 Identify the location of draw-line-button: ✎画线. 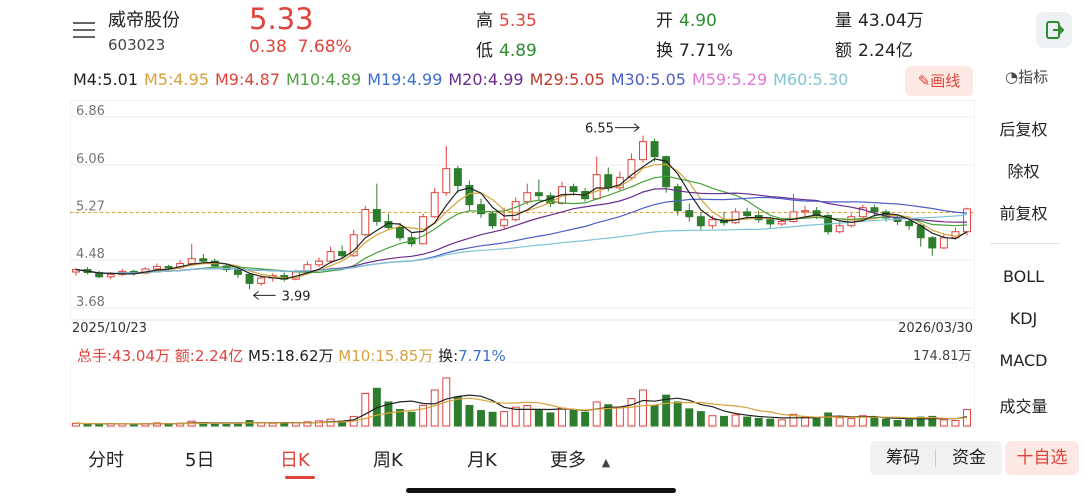
(939, 81).